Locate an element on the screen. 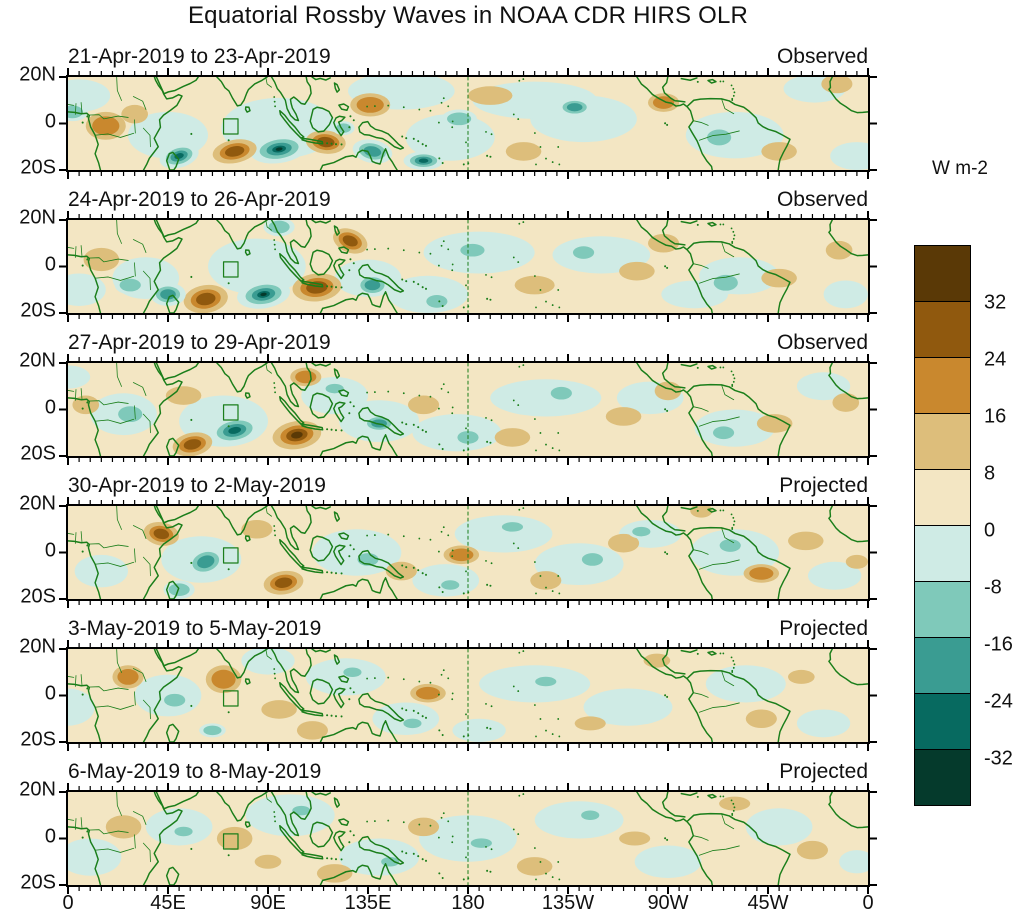 Image resolution: width=1021 pixels, height=923 pixels. x-tick-label: 45W is located at coordinates (768, 903).